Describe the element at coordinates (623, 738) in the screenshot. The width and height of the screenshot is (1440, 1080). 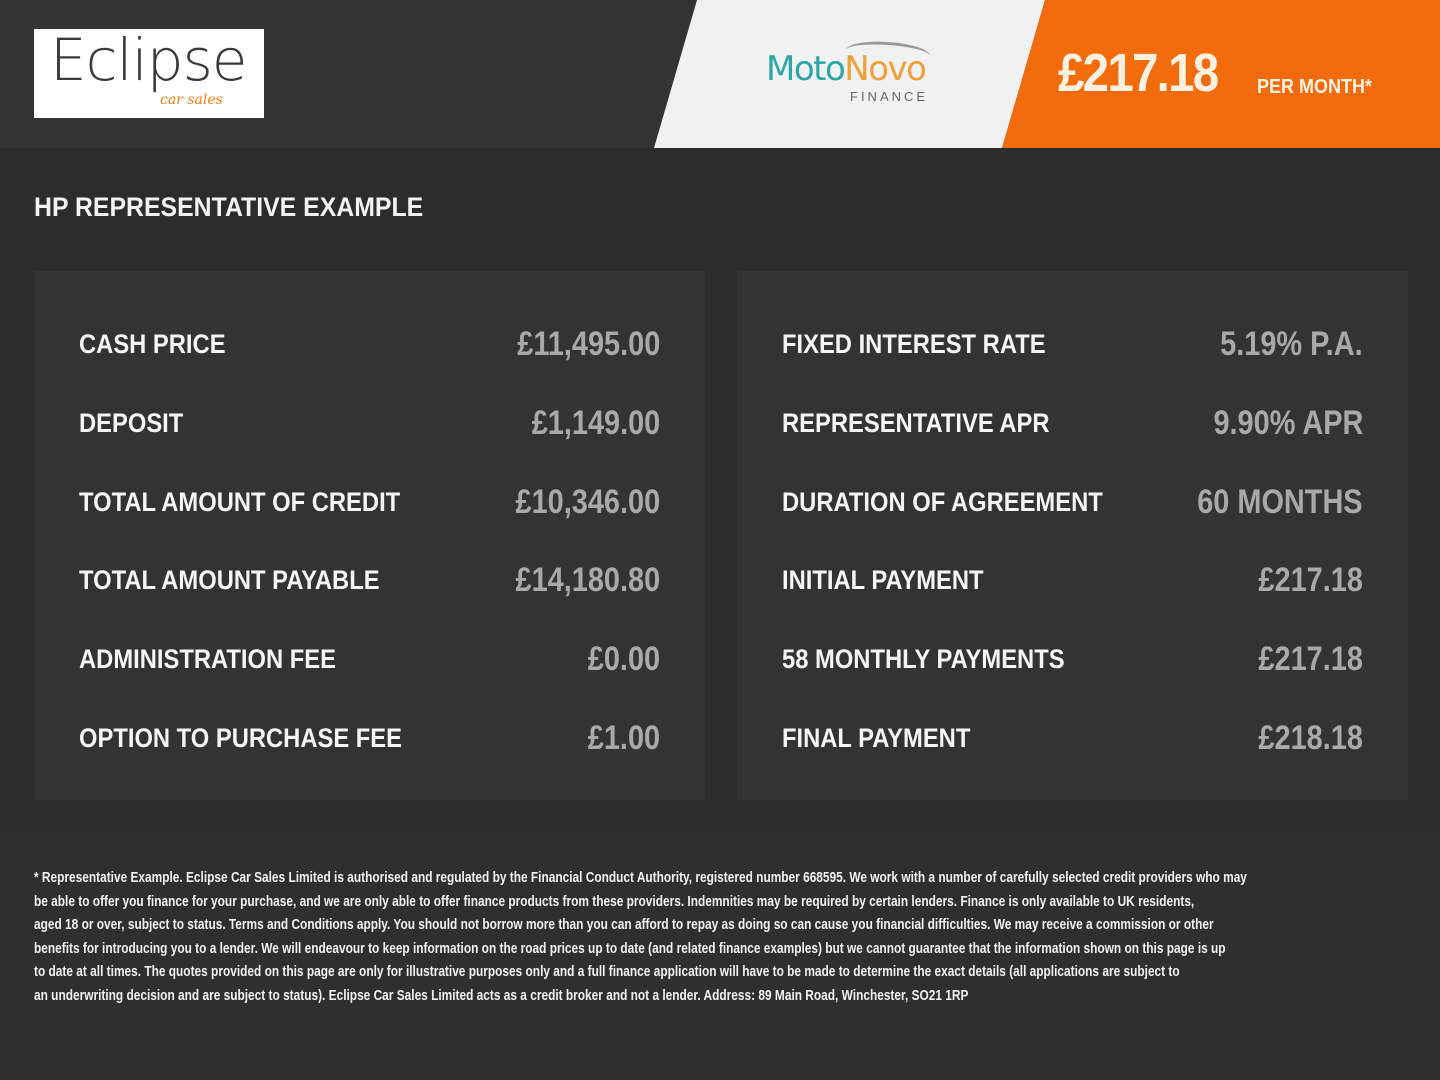
I see `row-value: £1.00` at that location.